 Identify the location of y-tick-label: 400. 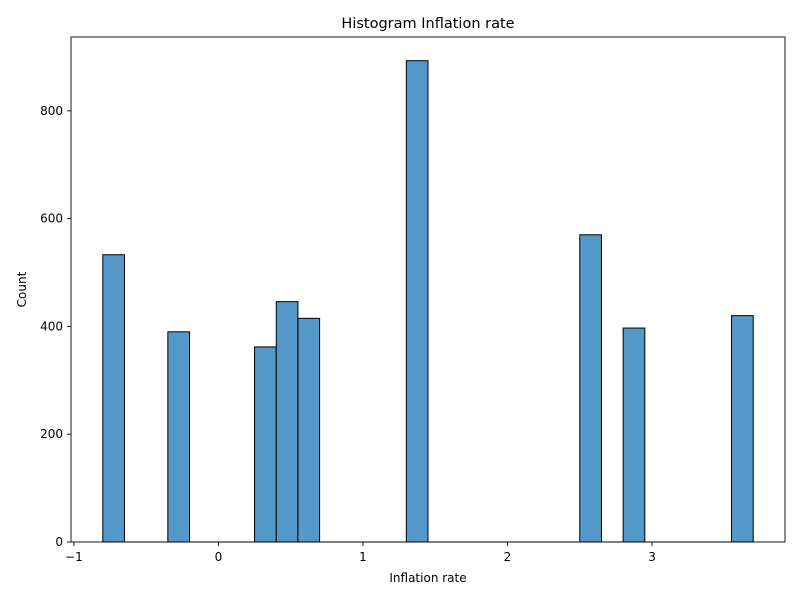
(51, 326).